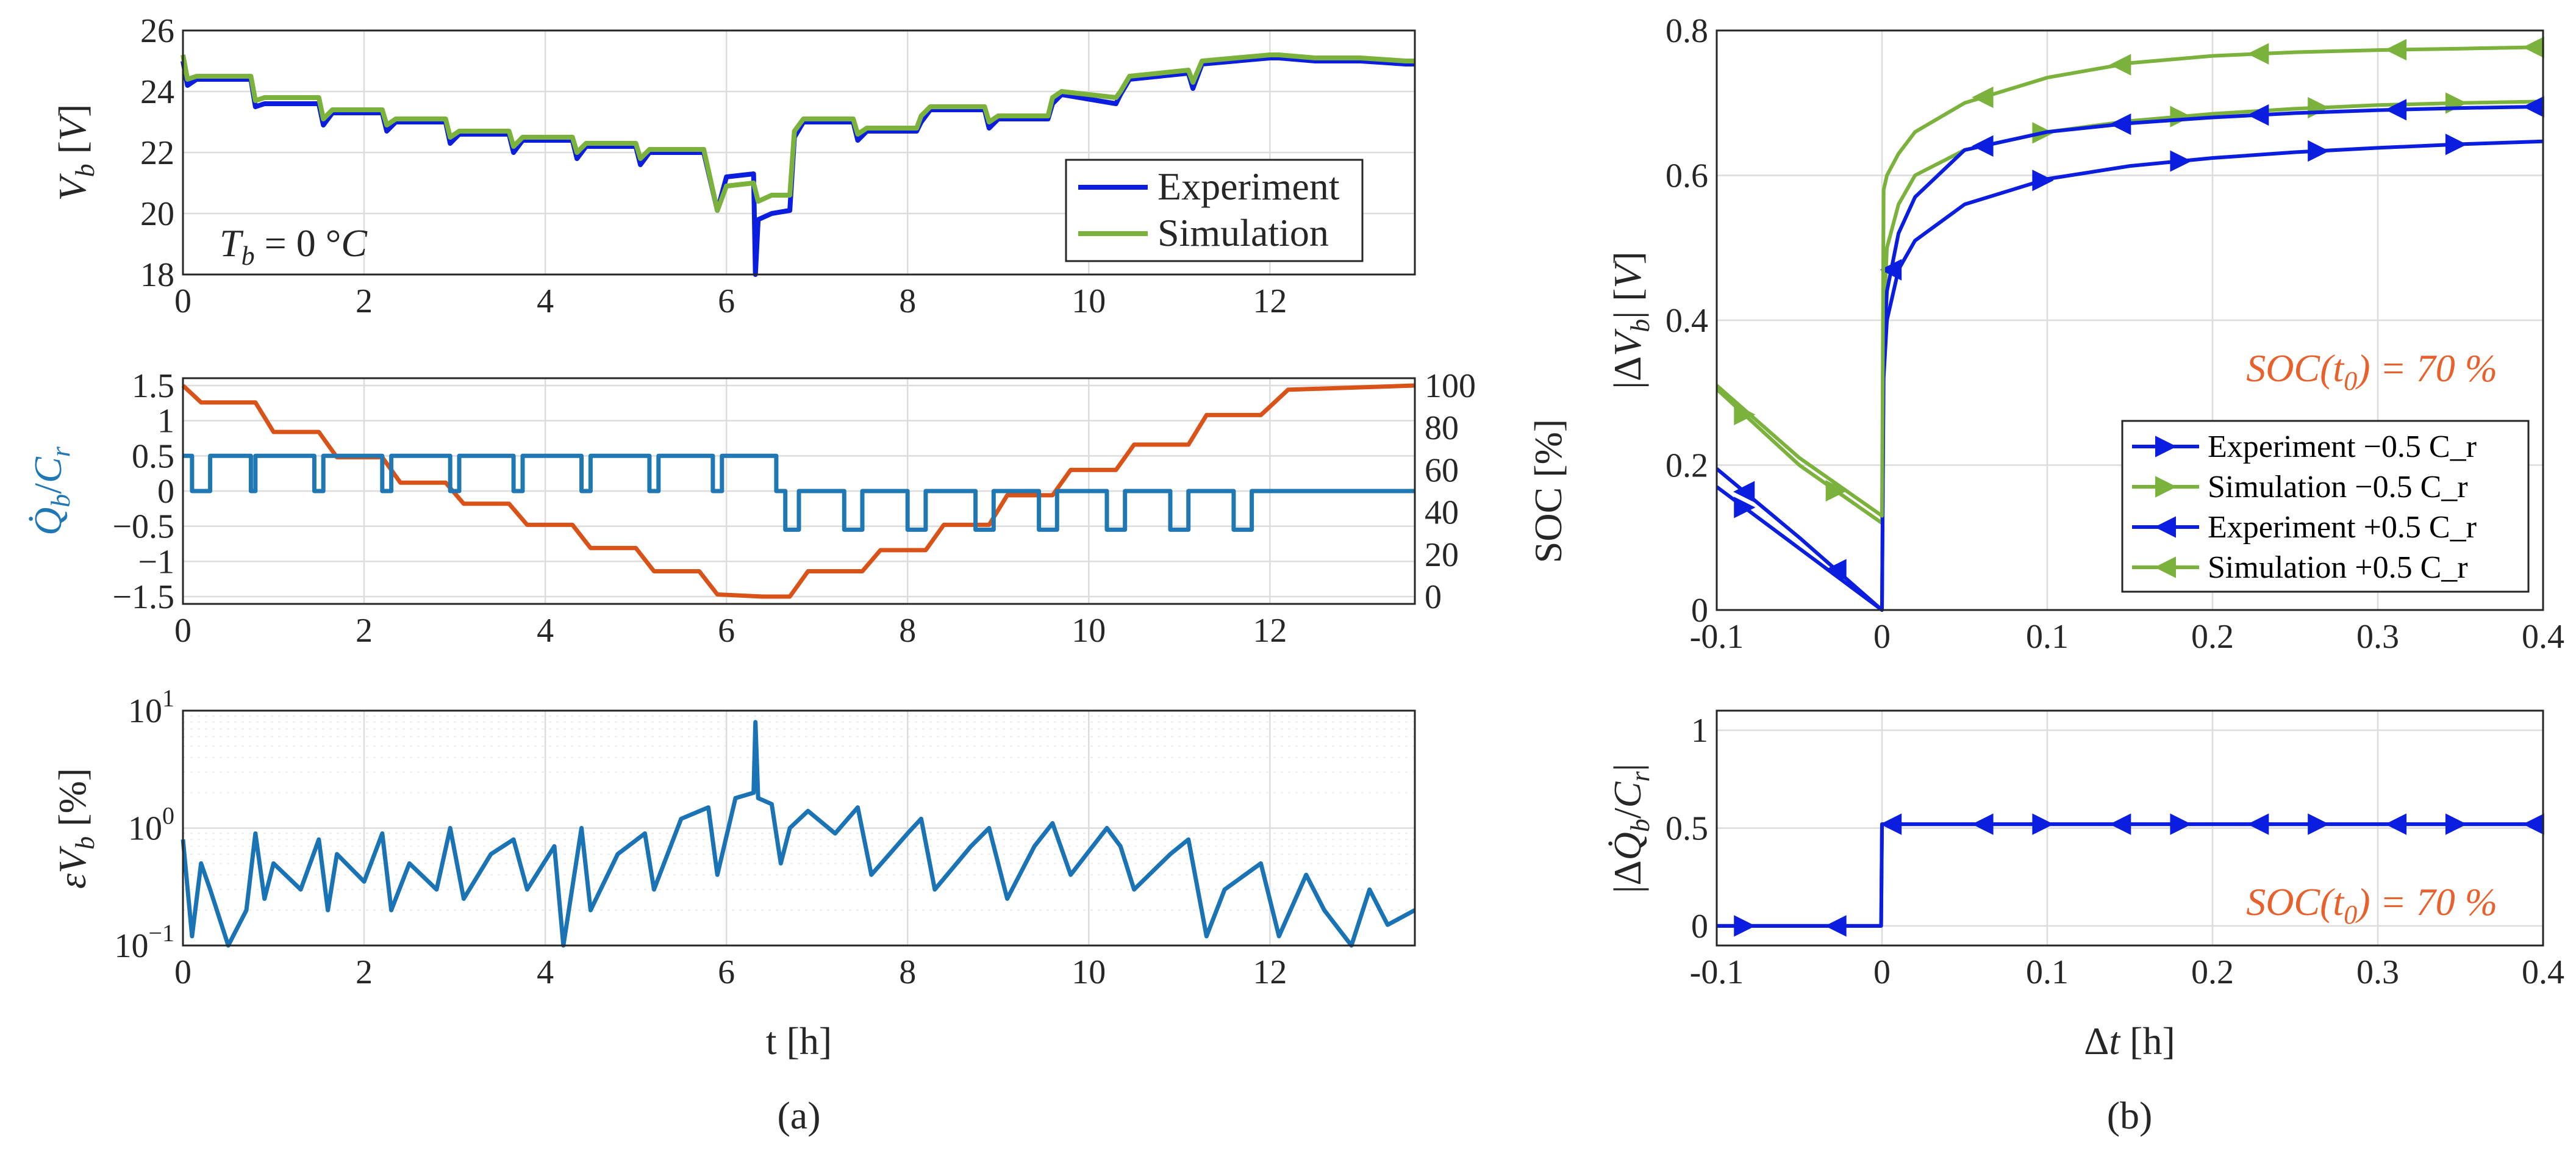 The image size is (2576, 1159). I want to click on y-tick-label-right: 0, so click(1433, 597).